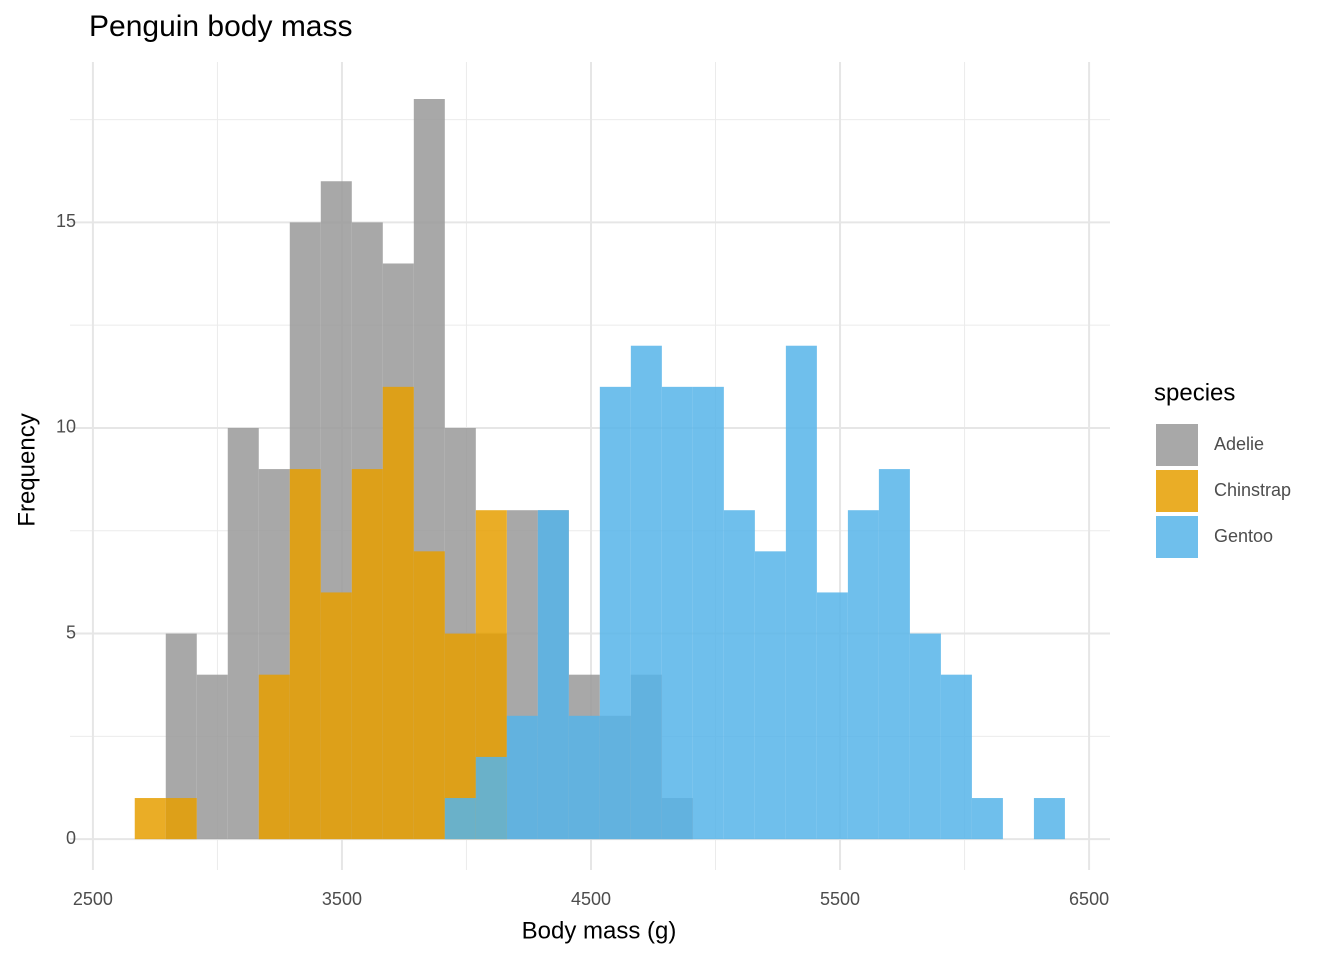 The height and width of the screenshot is (960, 1344). Describe the element at coordinates (1089, 899) in the screenshot. I see `x-tick-label: 6500` at that location.